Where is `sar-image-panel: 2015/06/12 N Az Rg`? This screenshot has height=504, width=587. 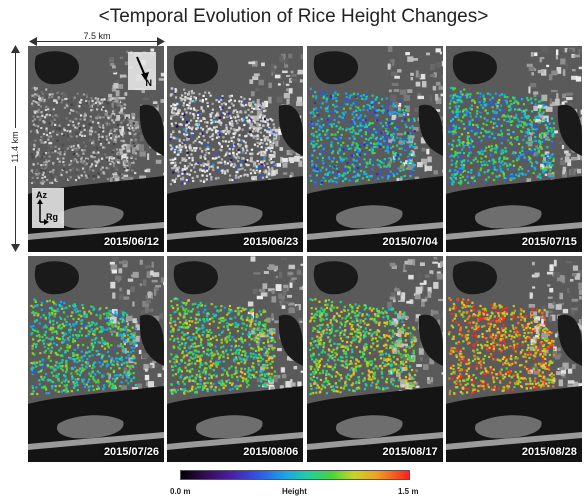
sar-image-panel: 2015/06/12 N Az Rg is located at coordinates (96, 149).